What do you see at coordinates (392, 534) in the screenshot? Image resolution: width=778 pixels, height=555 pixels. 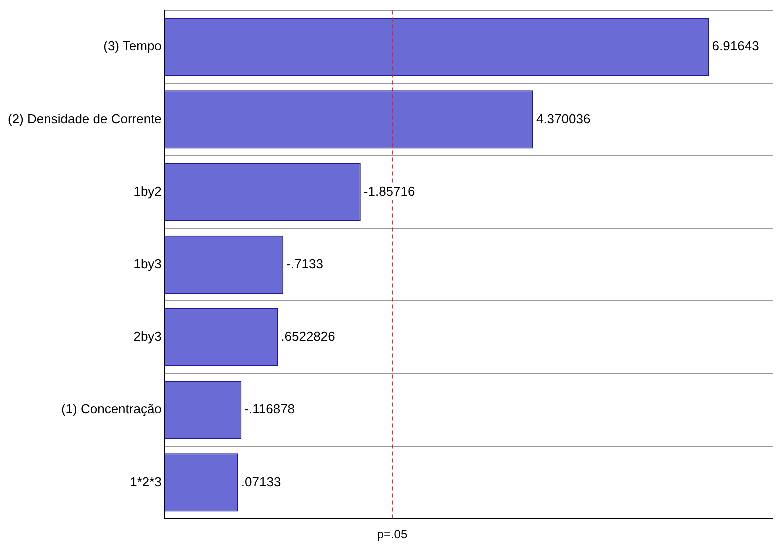 I see `ref-line-label: p=.05` at bounding box center [392, 534].